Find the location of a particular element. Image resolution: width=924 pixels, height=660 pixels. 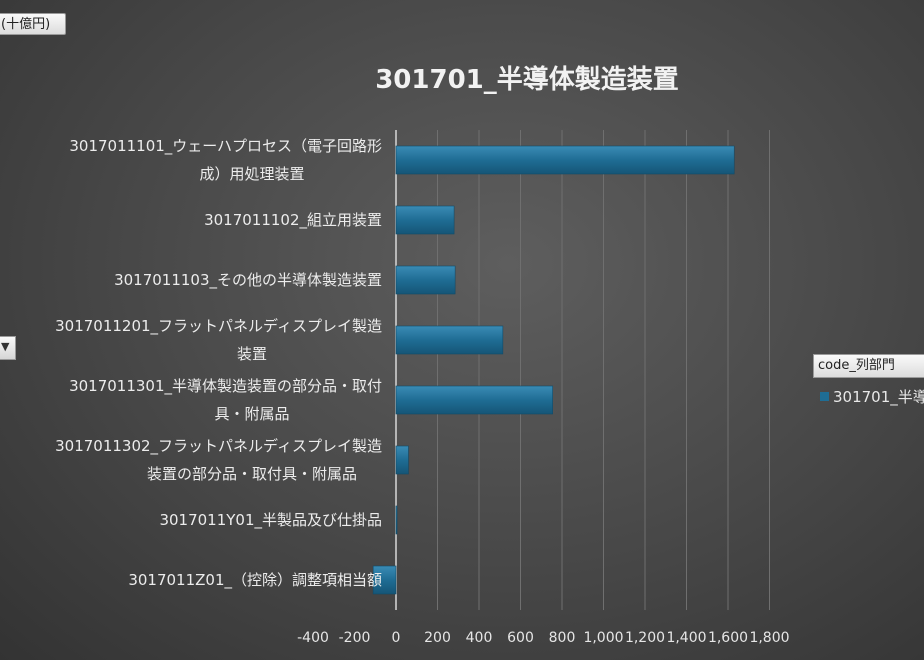

category-label: 成）用処理装置 is located at coordinates (251, 174).